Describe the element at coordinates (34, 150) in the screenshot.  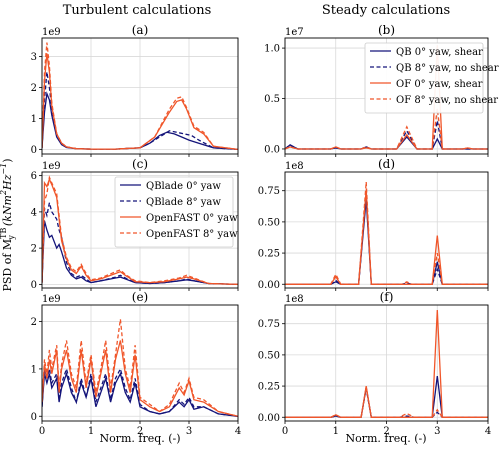
I see `ytick-label-a-0: 0` at that location.